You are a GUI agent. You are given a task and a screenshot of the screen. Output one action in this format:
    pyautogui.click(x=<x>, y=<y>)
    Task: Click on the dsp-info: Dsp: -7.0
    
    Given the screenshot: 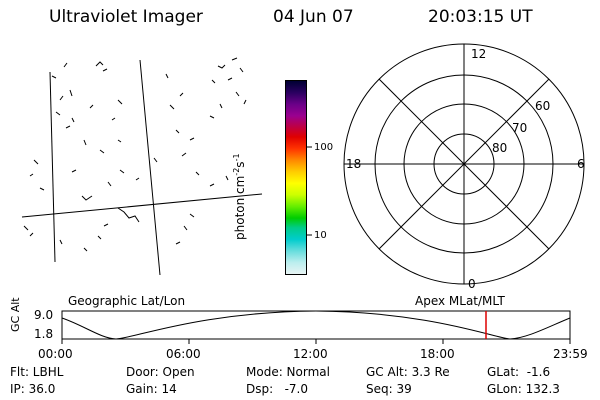 What is the action you would take?
    pyautogui.click(x=277, y=389)
    